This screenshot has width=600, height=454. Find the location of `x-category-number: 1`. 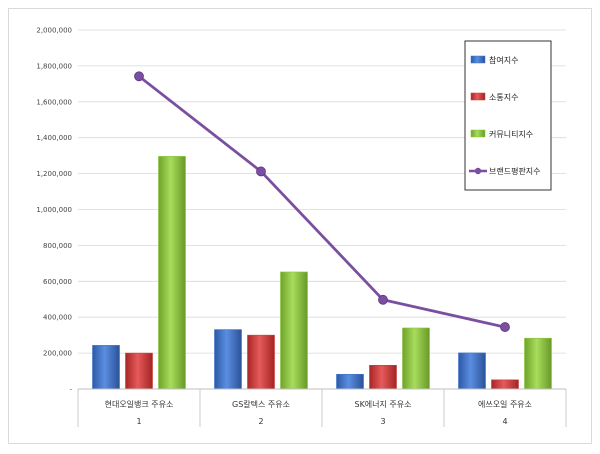

x-category-number: 1 is located at coordinates (138, 421).